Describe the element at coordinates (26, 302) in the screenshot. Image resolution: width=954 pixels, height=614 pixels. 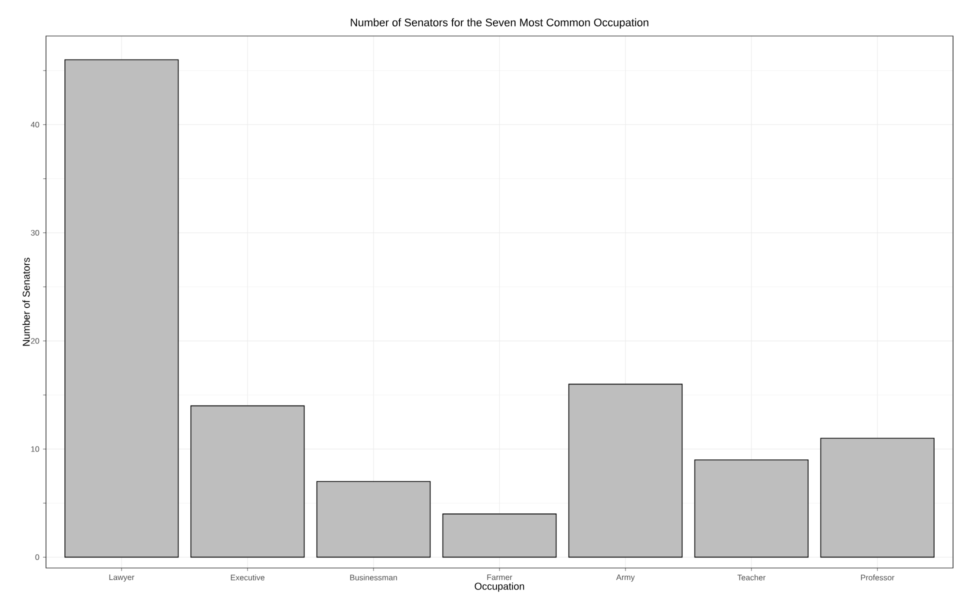
I see `y-axis-title: Number of Senators` at that location.